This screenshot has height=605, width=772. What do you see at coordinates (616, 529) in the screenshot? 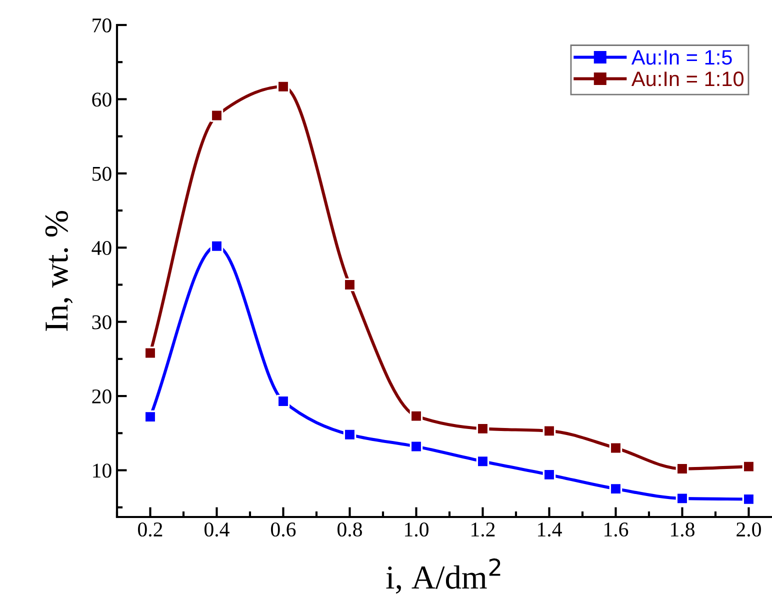
I see `x-tick-label: 1.6` at bounding box center [616, 529].